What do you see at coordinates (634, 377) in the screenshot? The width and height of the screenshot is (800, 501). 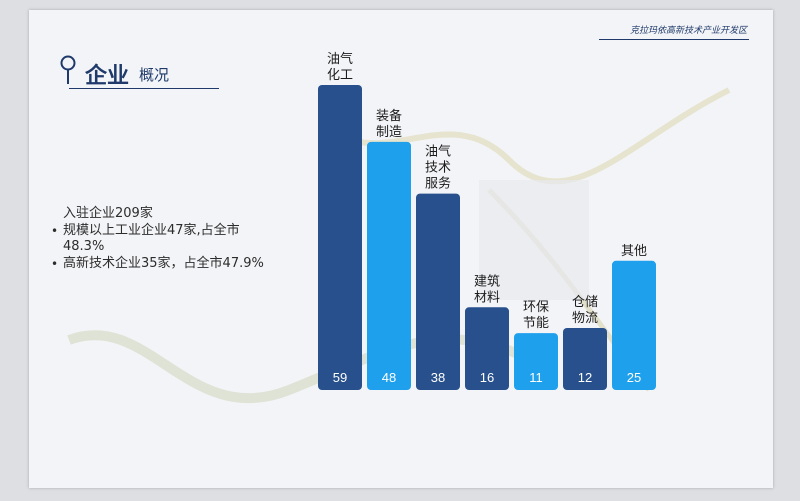 I see `bar-value-label: 25` at bounding box center [634, 377].